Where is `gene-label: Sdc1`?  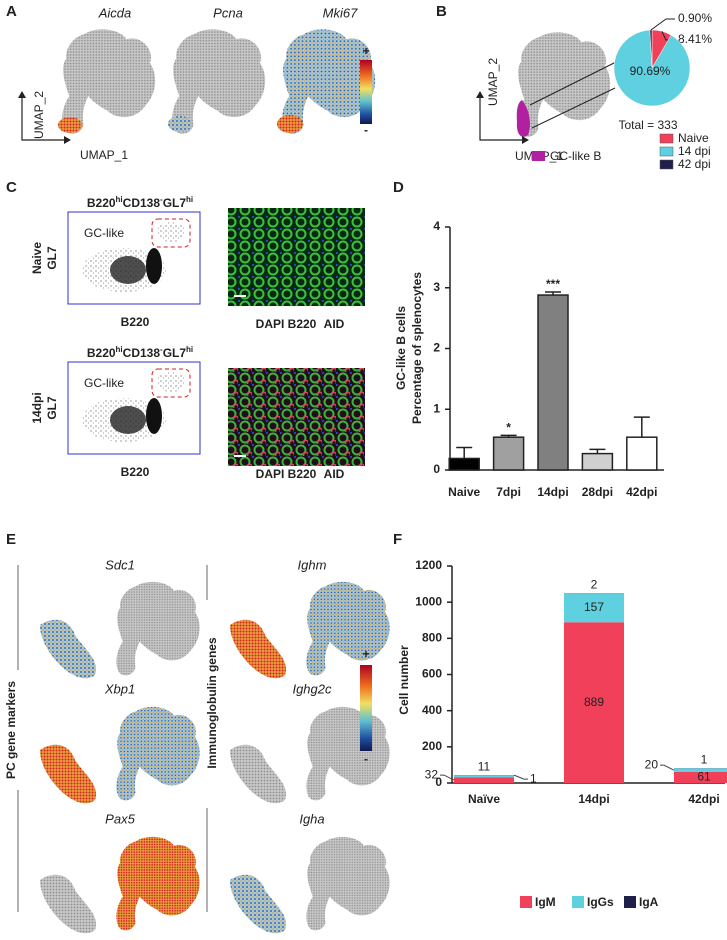
gene-label: Sdc1 is located at coordinates (120, 564).